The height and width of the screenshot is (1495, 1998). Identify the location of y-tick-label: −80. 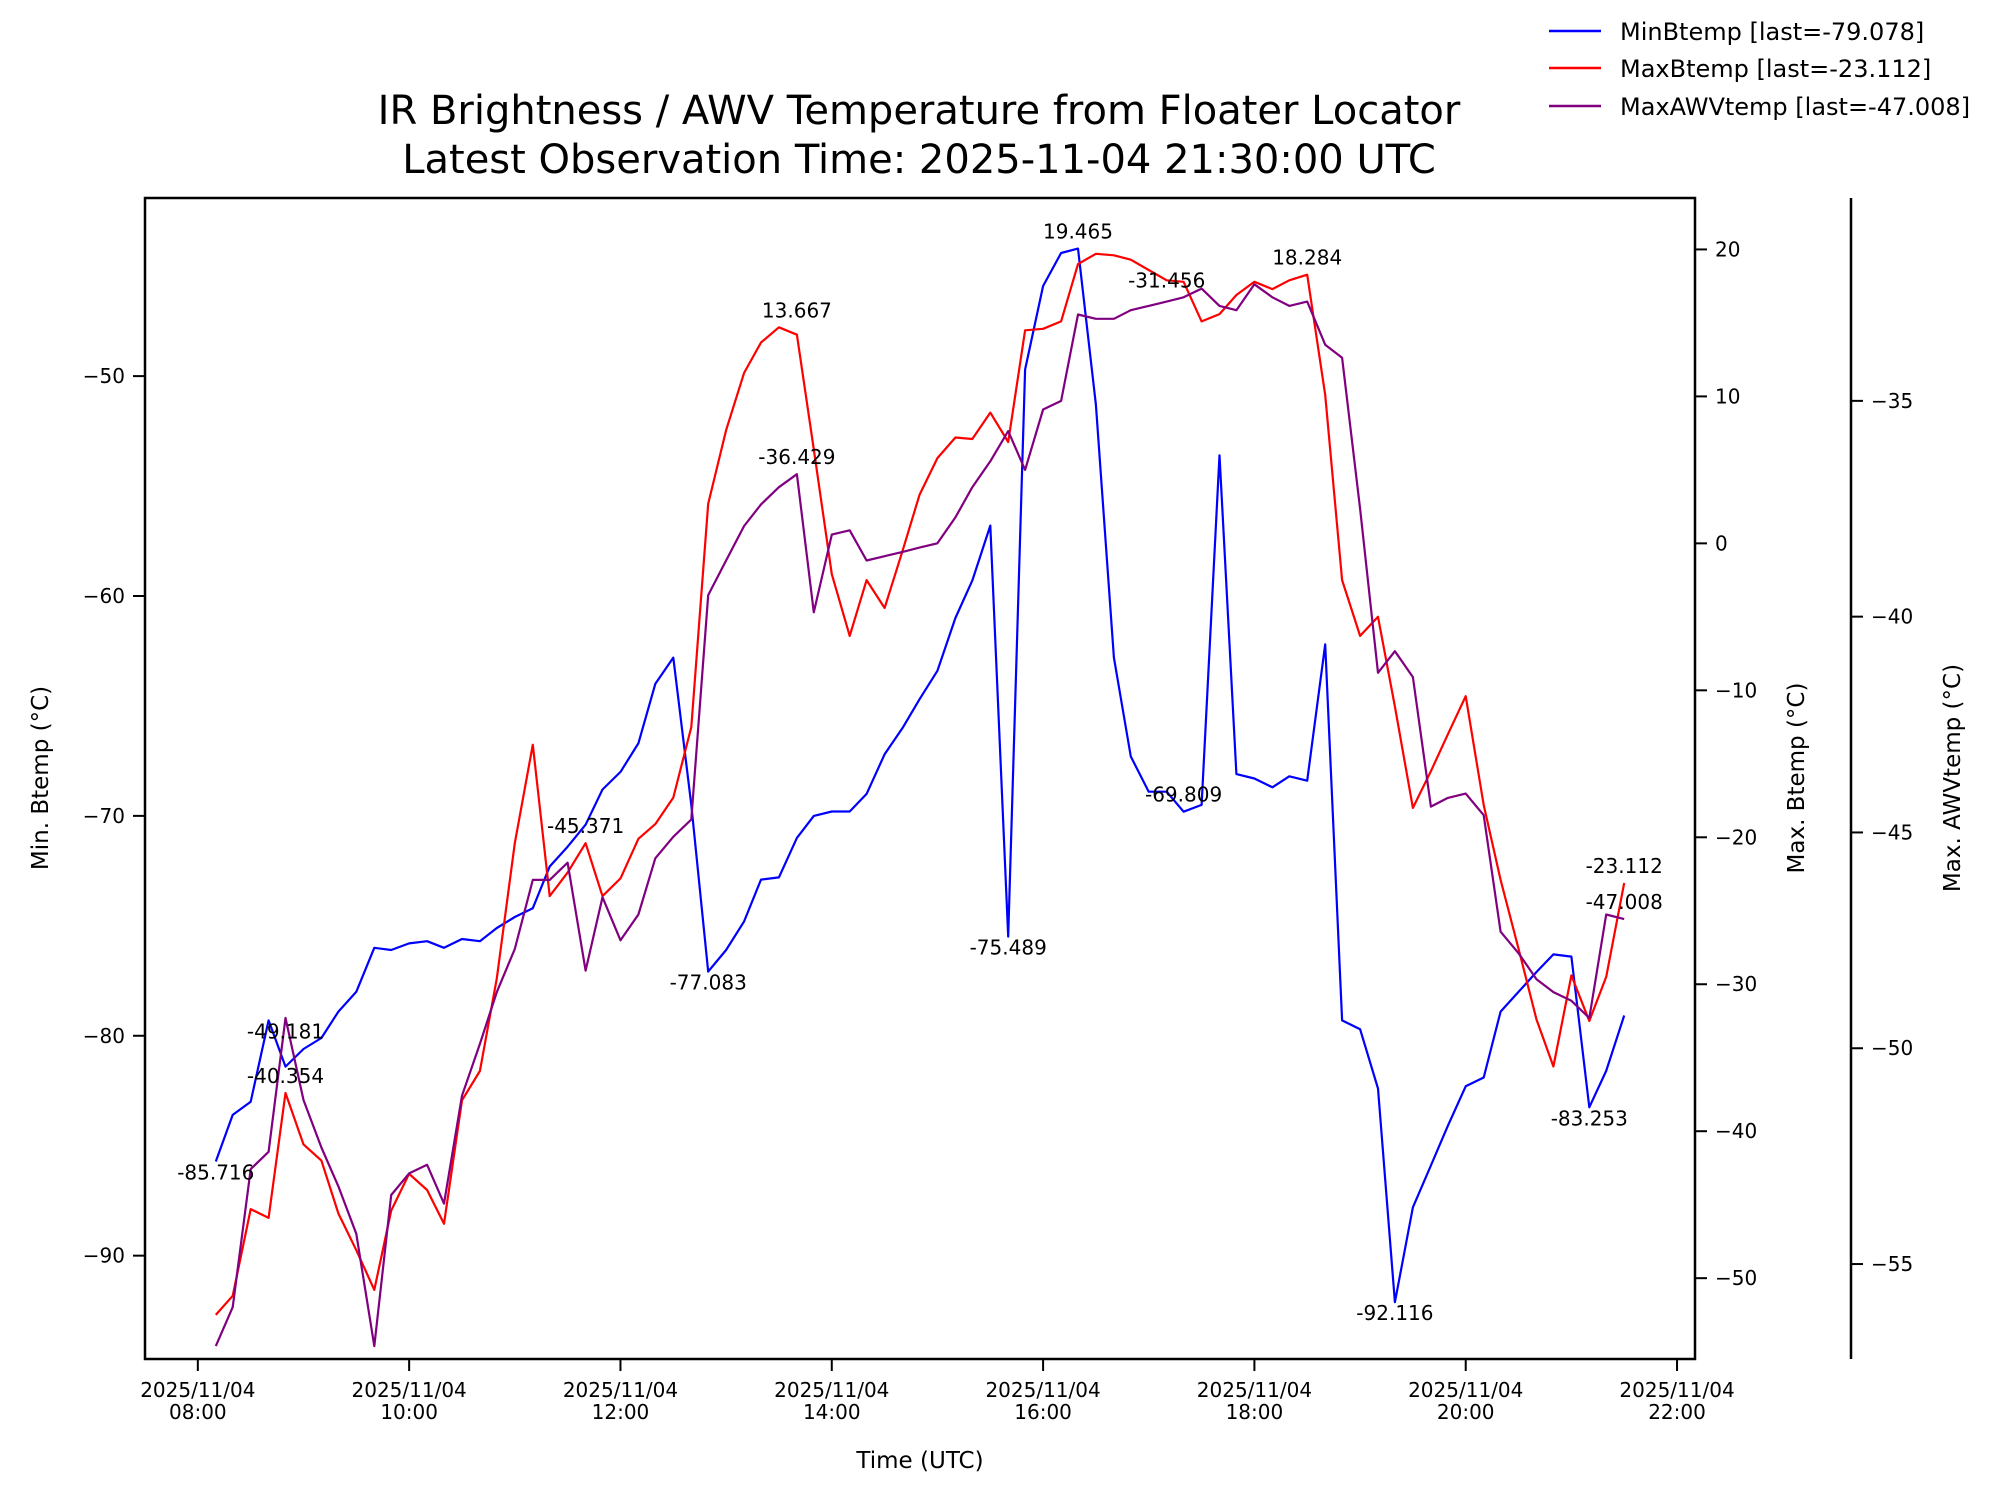
(104, 1036).